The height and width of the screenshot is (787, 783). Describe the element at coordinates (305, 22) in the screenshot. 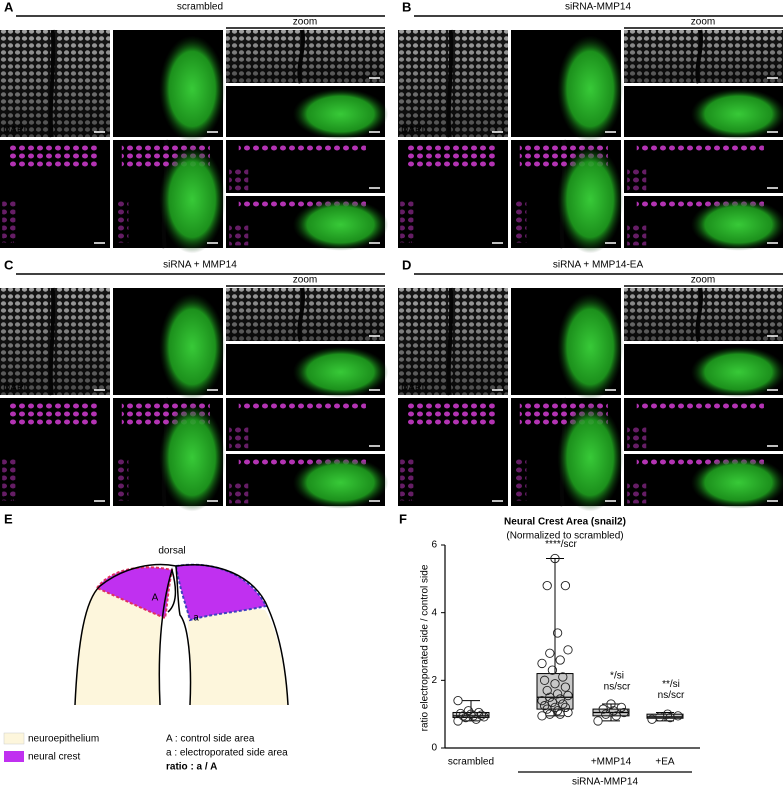

I see `zoom-label: zoom` at that location.